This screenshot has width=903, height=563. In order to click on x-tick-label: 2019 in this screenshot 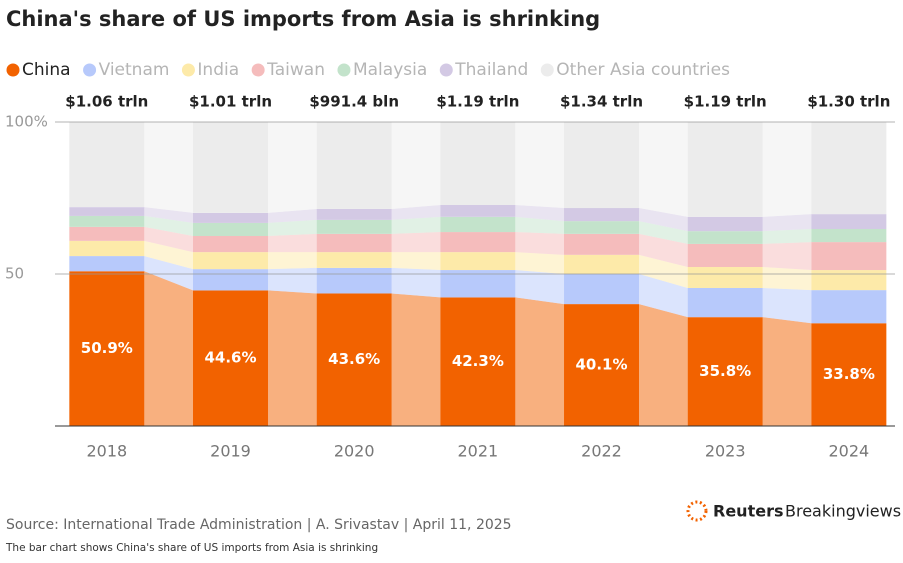, I will do `click(230, 451)`.